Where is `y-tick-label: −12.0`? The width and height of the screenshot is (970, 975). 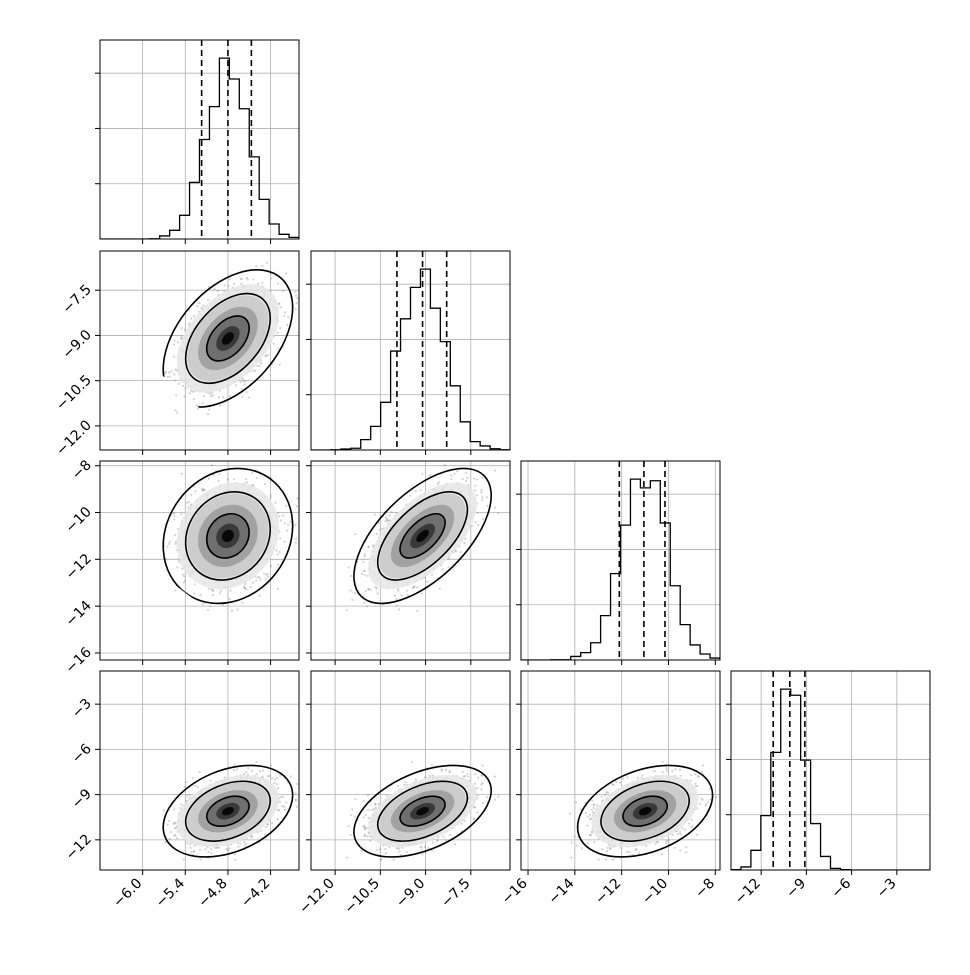 y-tick-label: −12.0 is located at coordinates (74, 438).